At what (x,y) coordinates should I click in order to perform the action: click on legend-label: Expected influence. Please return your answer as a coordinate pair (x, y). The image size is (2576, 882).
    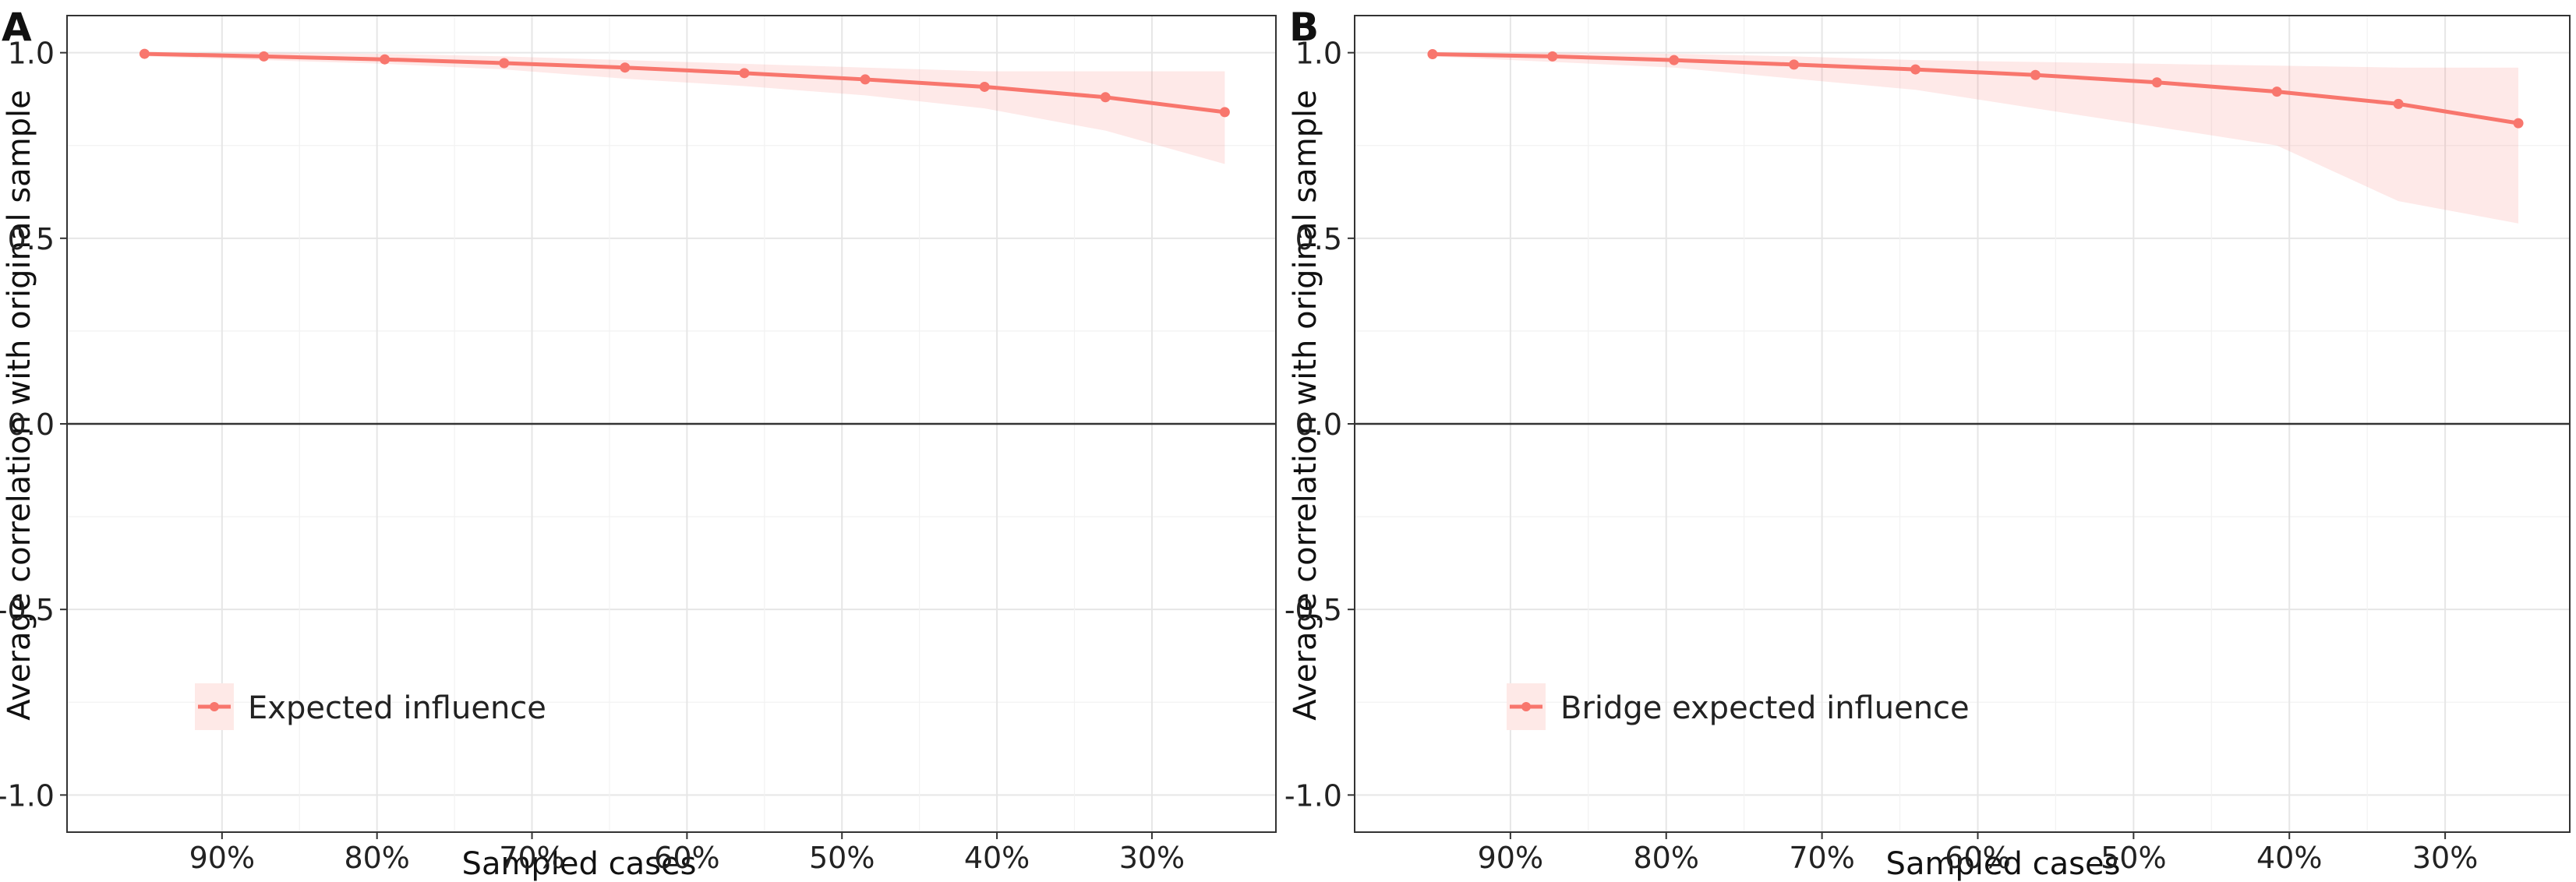
    Looking at the image, I should click on (397, 708).